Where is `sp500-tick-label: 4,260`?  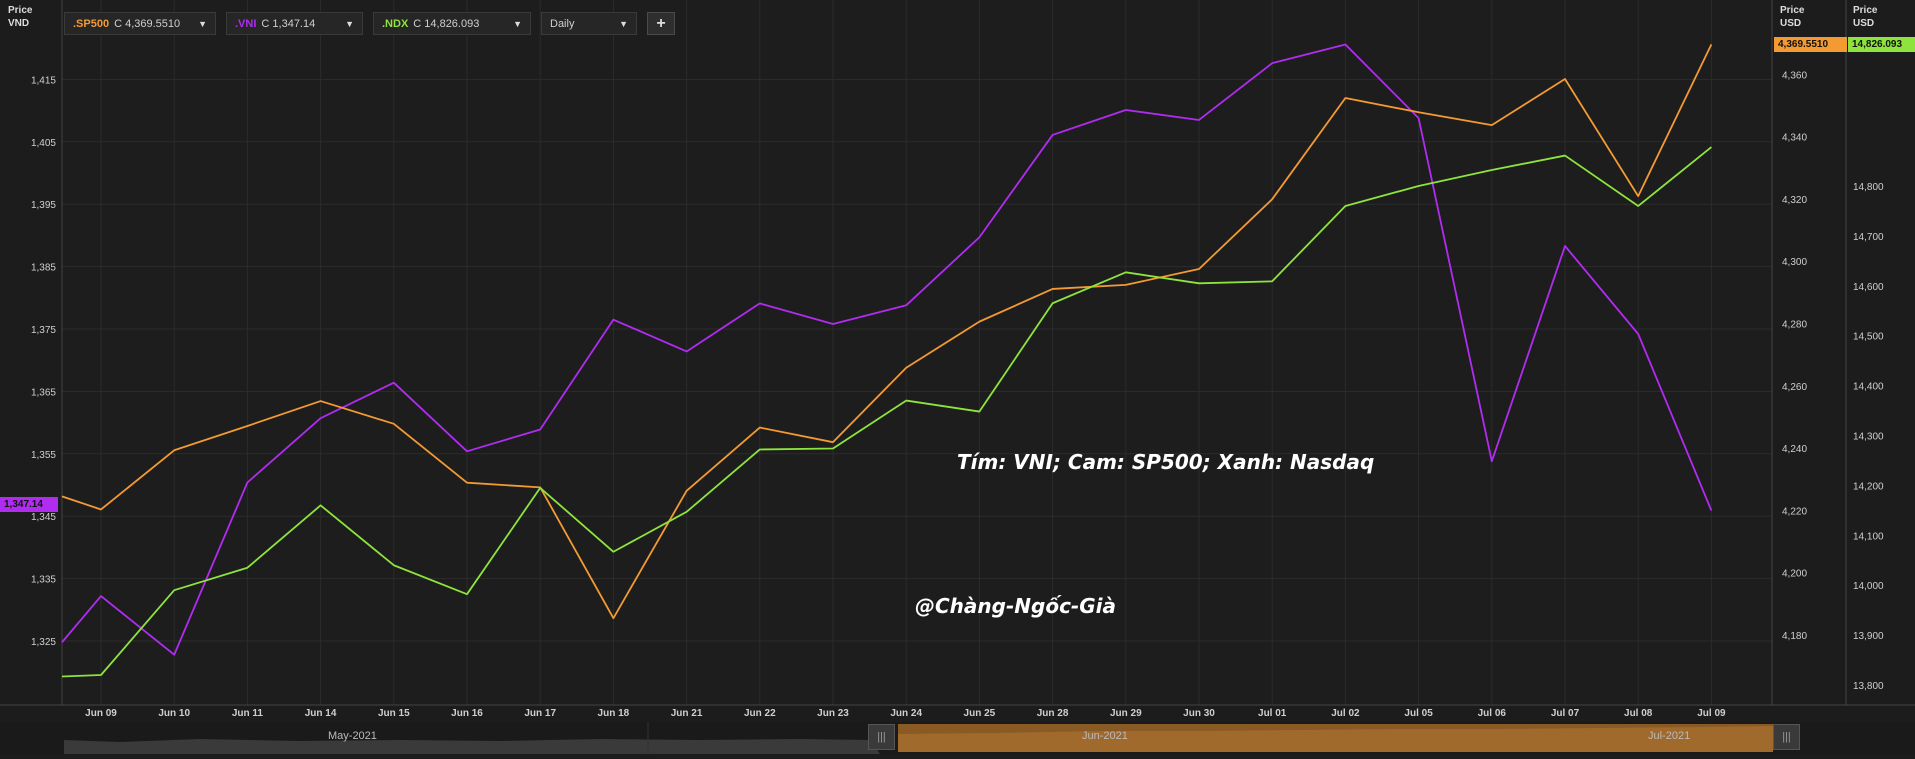 sp500-tick-label: 4,260 is located at coordinates (1794, 387).